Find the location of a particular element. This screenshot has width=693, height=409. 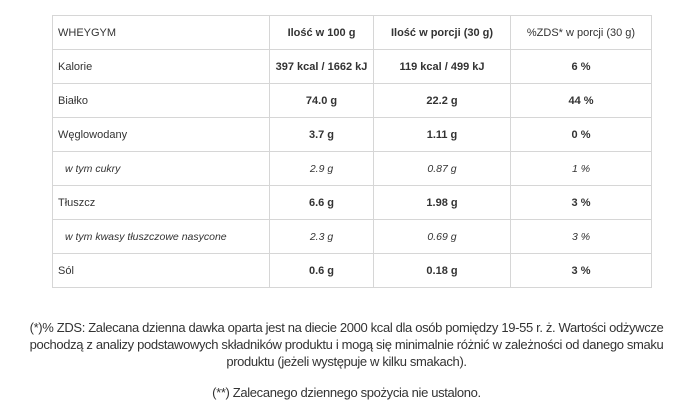

value-per-portion: 0.69 g is located at coordinates (442, 236).